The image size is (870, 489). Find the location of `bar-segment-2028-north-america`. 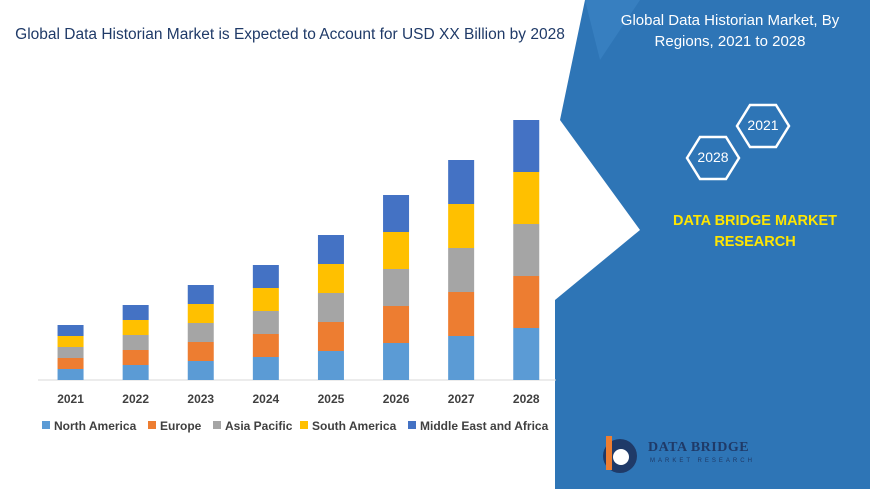

bar-segment-2028-north-america is located at coordinates (526, 354).